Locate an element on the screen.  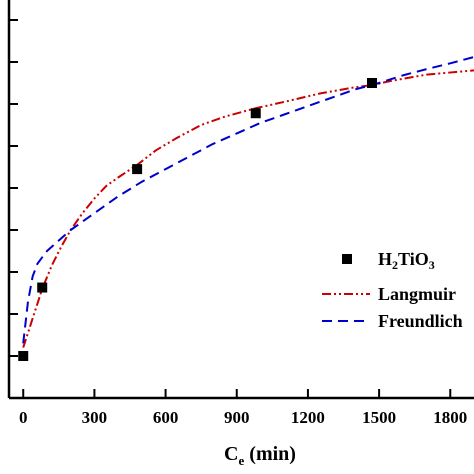
legend-marker is located at coordinates (347, 259).